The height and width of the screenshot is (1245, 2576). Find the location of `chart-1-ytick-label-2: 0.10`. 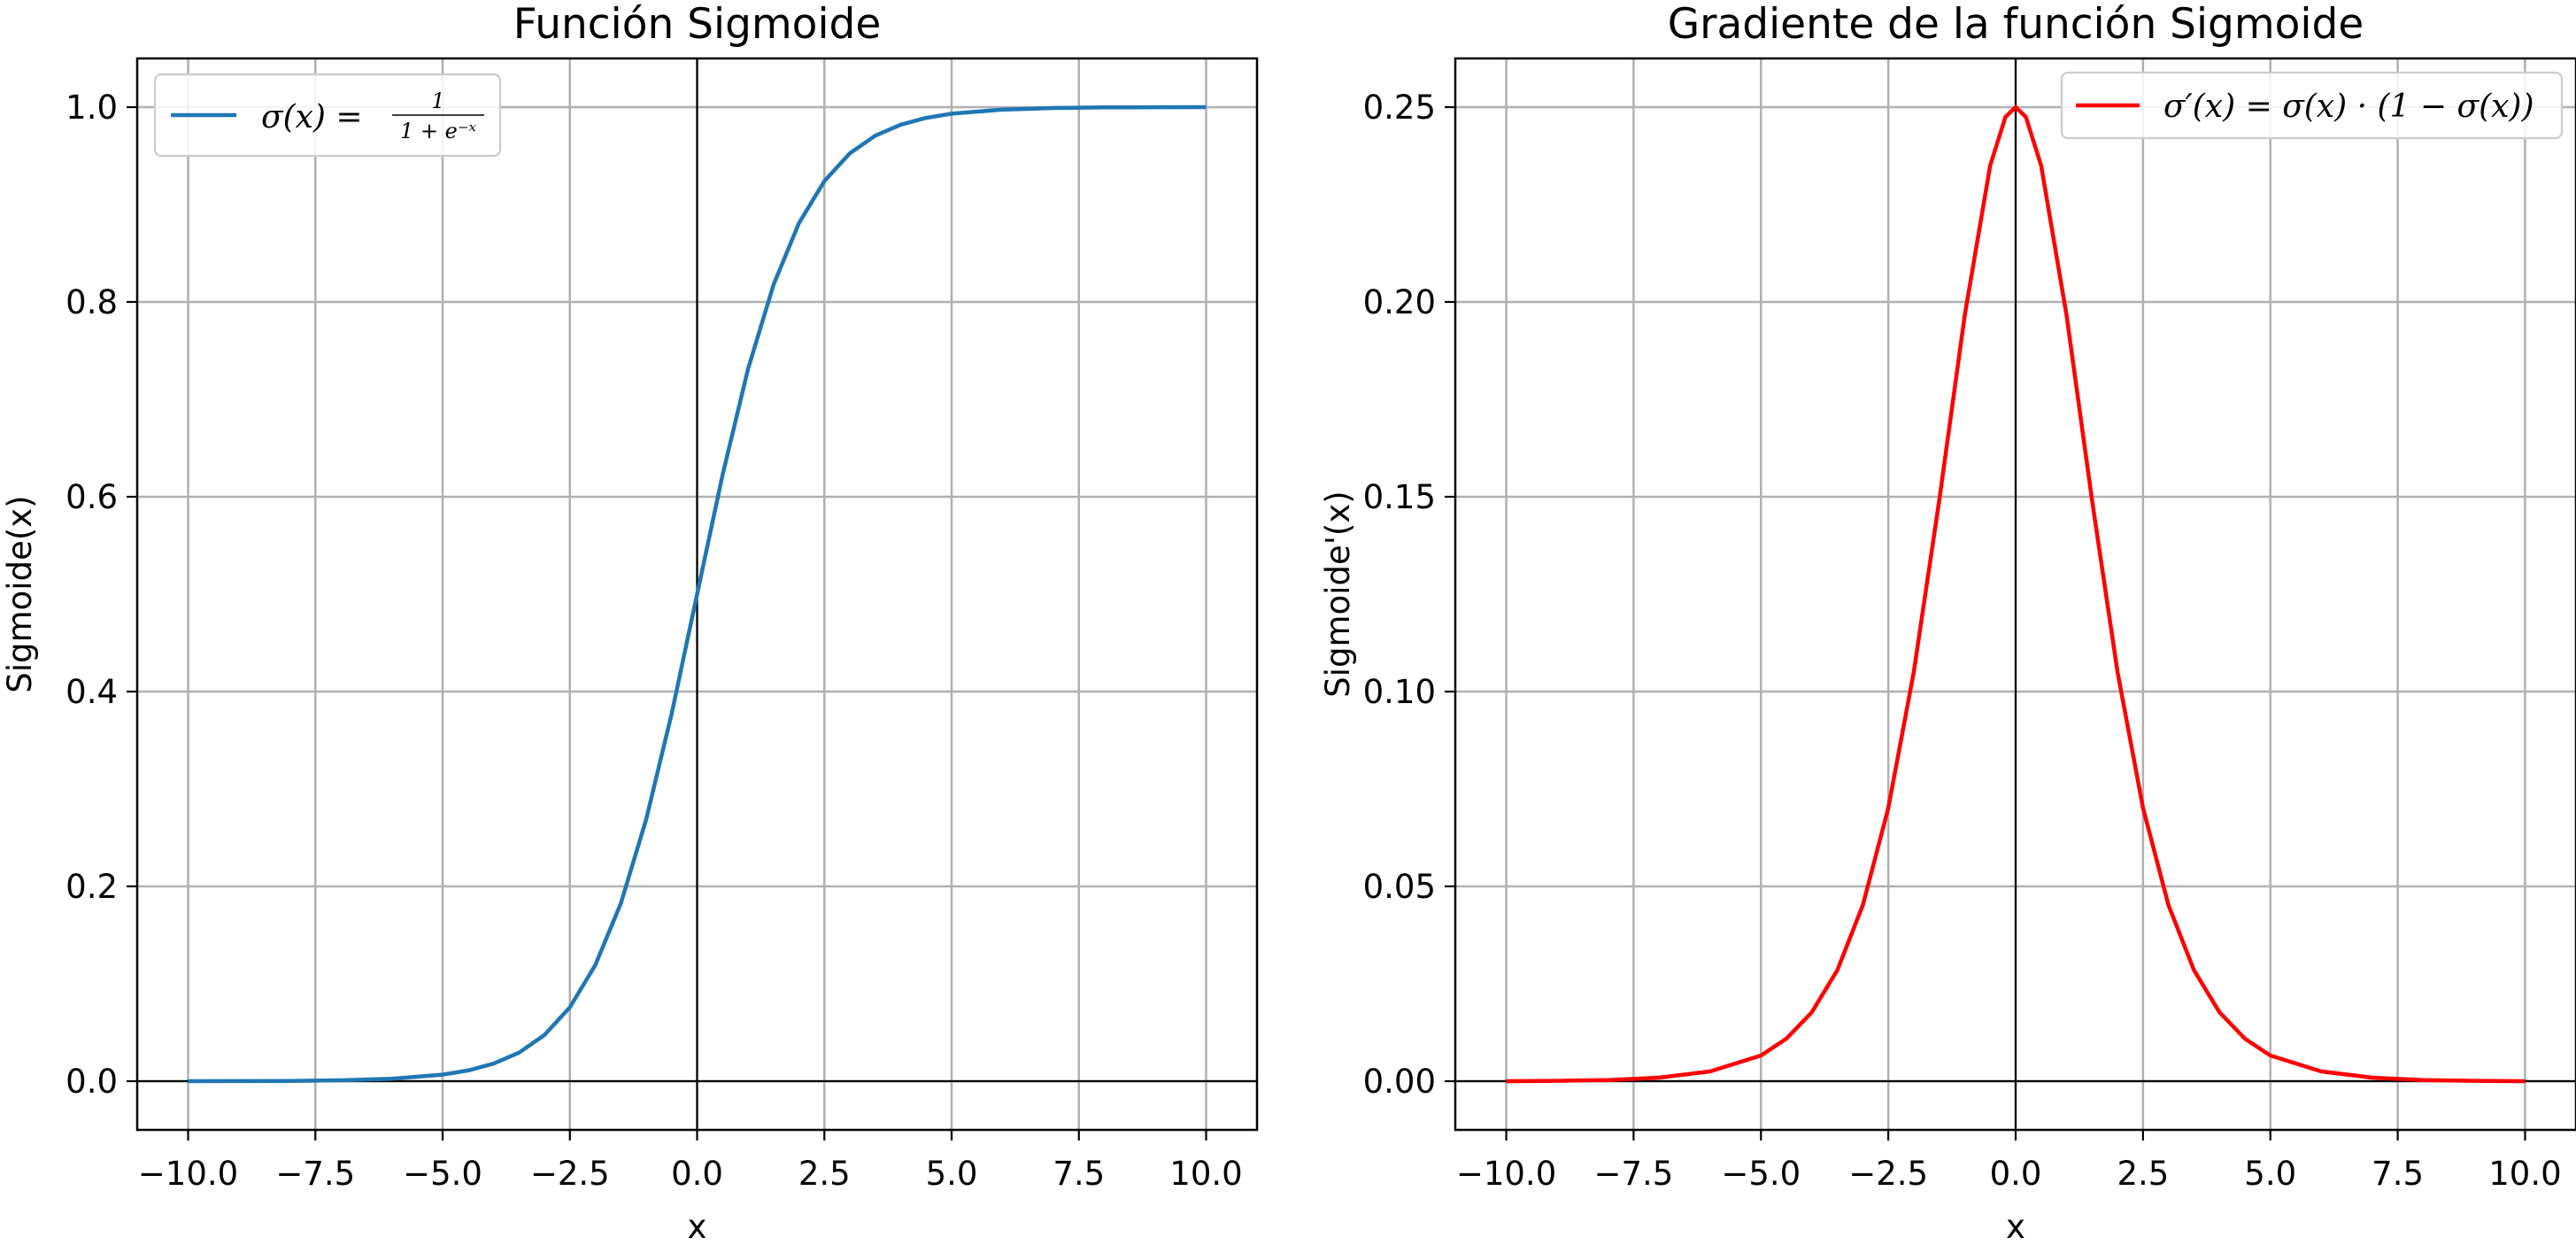

chart-1-ytick-label-2: 0.10 is located at coordinates (1399, 692).